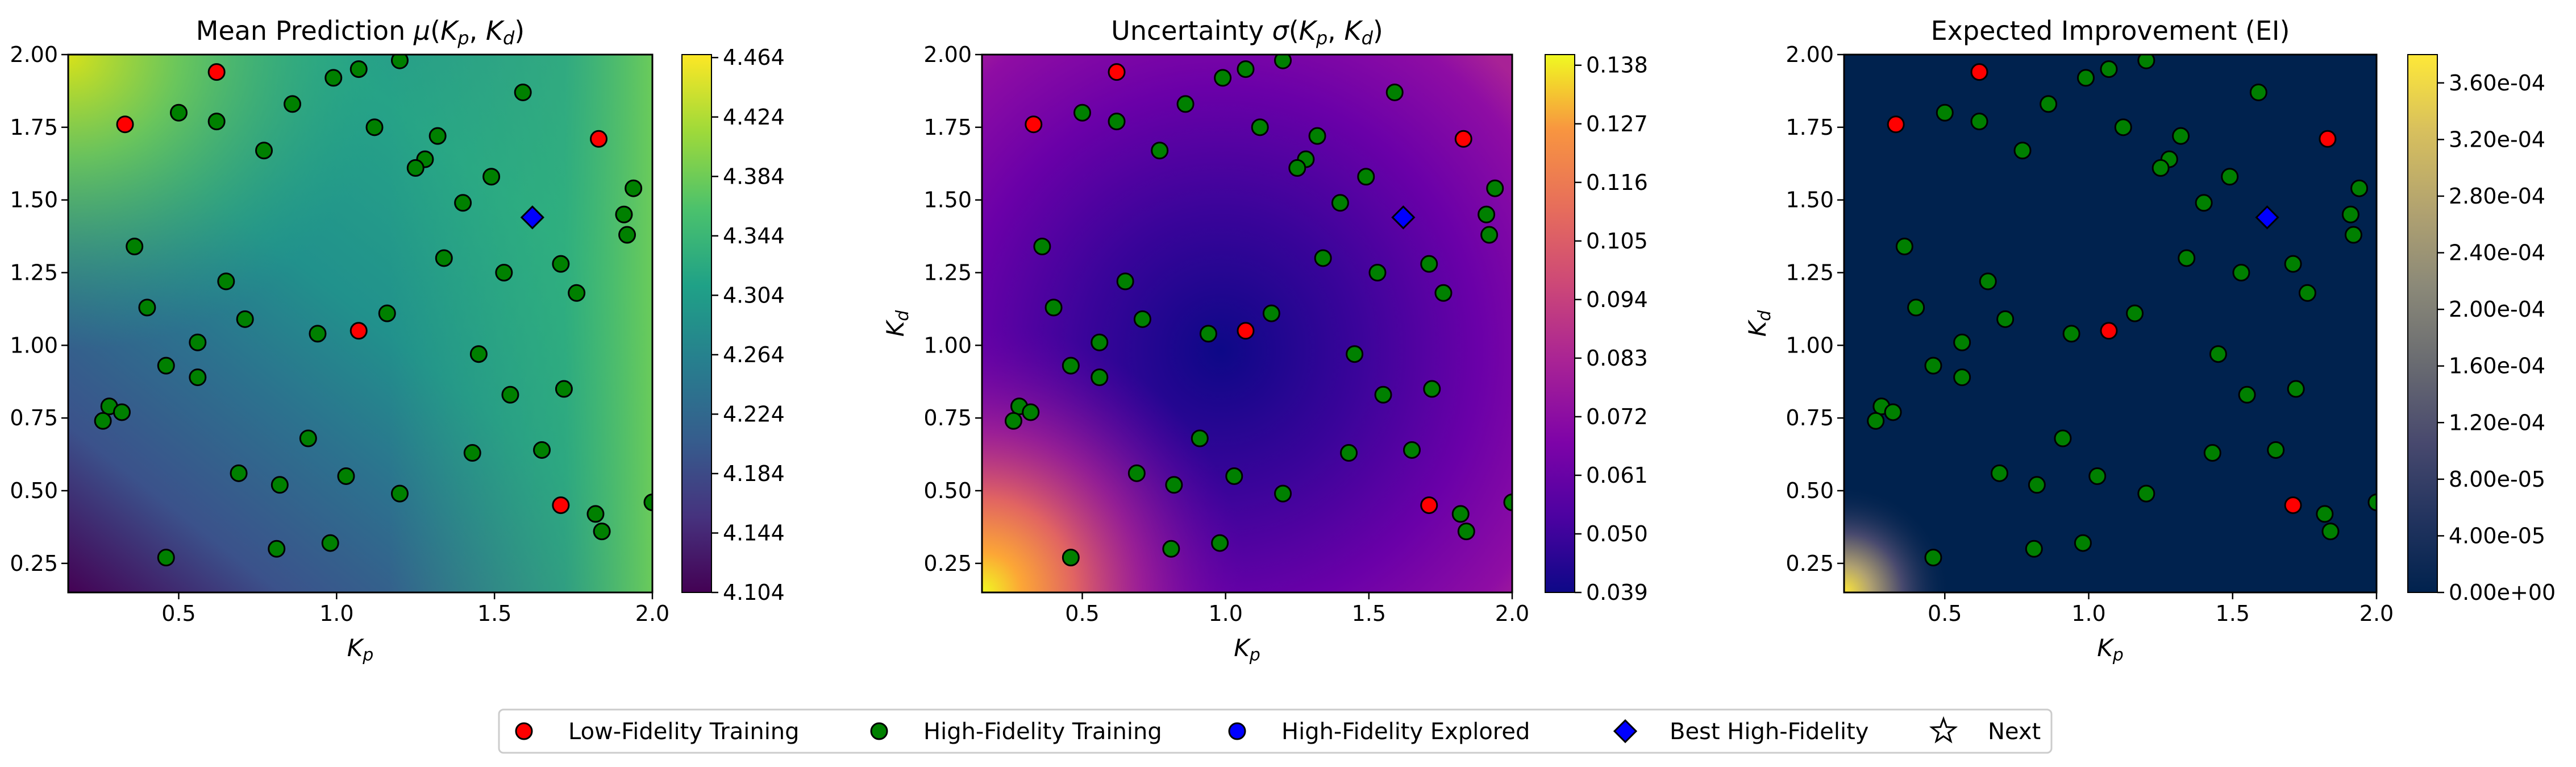 The image size is (2576, 767). I want to click on colorbar-tick-label: 0.116, so click(1617, 182).